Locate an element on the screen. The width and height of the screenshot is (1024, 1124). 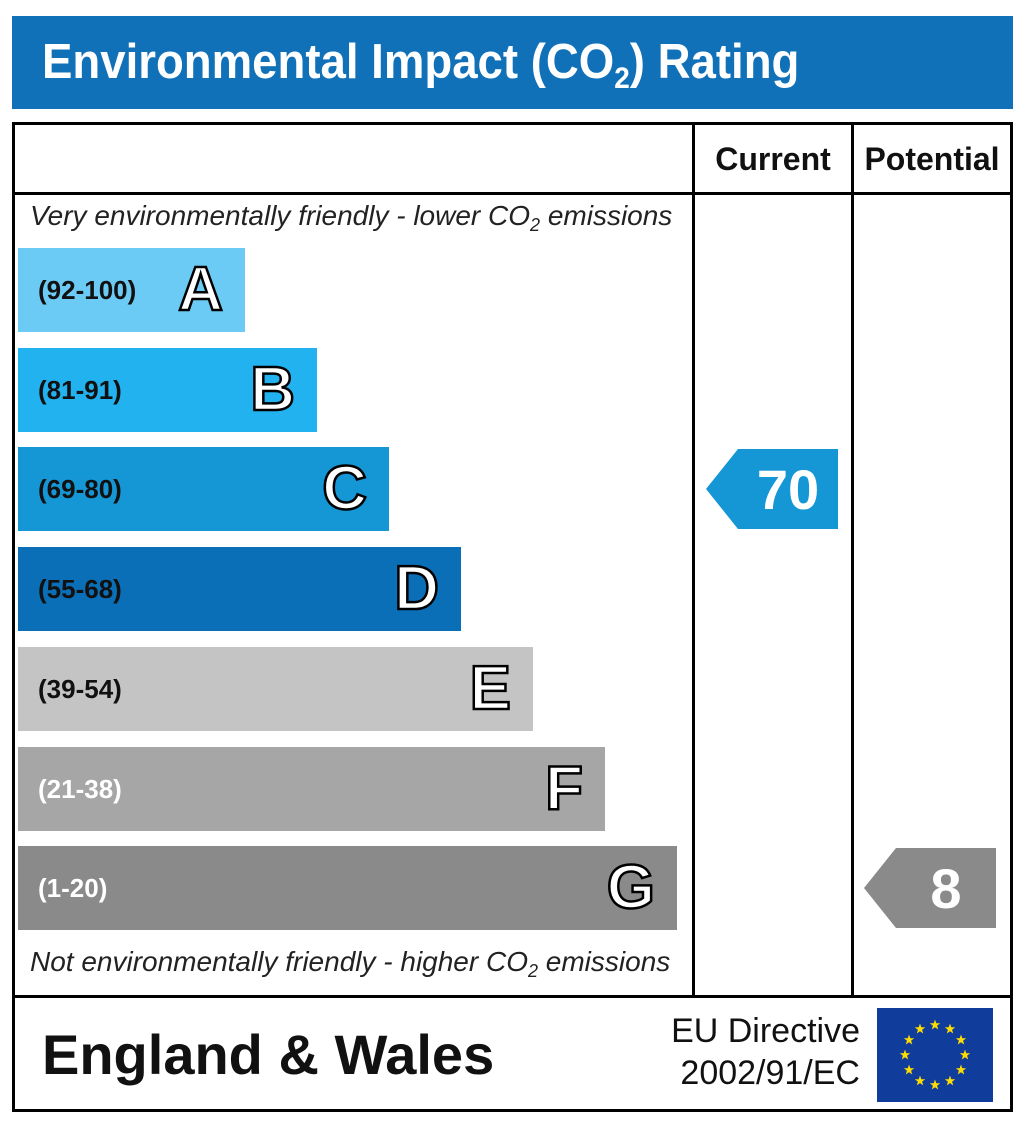
header-divider is located at coordinates (512, 193).